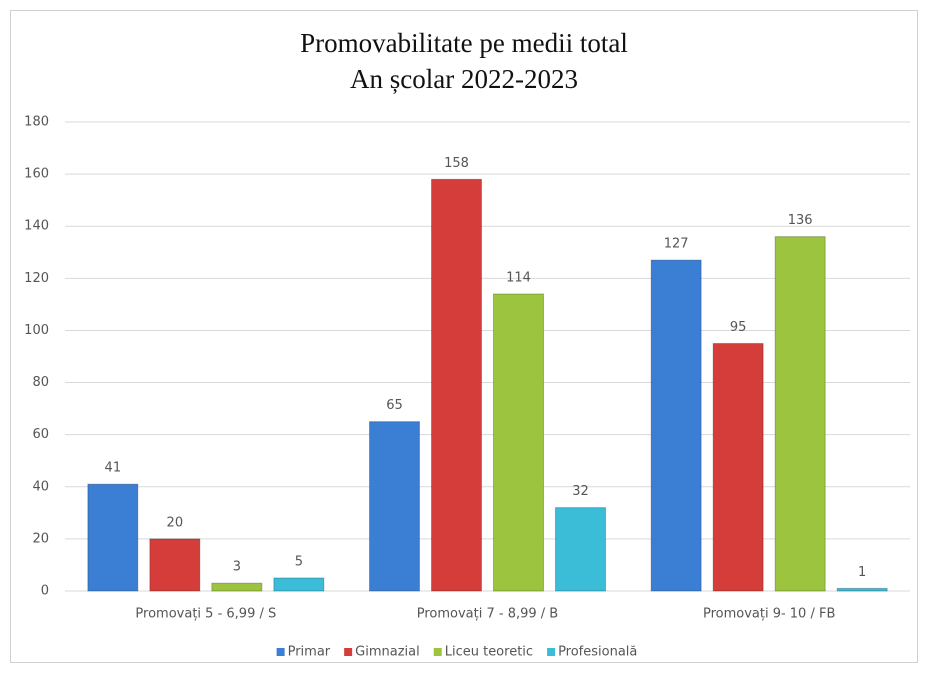 The image size is (928, 673). Describe the element at coordinates (487, 614) in the screenshot. I see `x-tick-label: Promovați 7 - 8,99 / B` at that location.